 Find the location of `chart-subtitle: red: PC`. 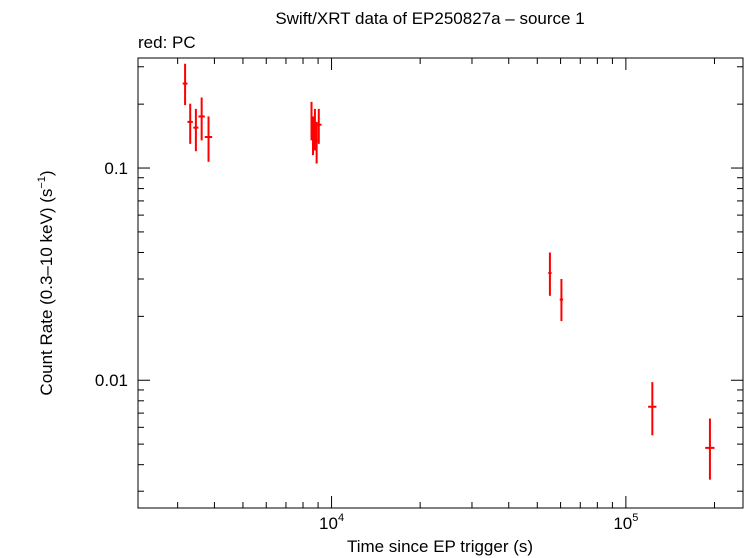

chart-subtitle: red: PC is located at coordinates (167, 42).